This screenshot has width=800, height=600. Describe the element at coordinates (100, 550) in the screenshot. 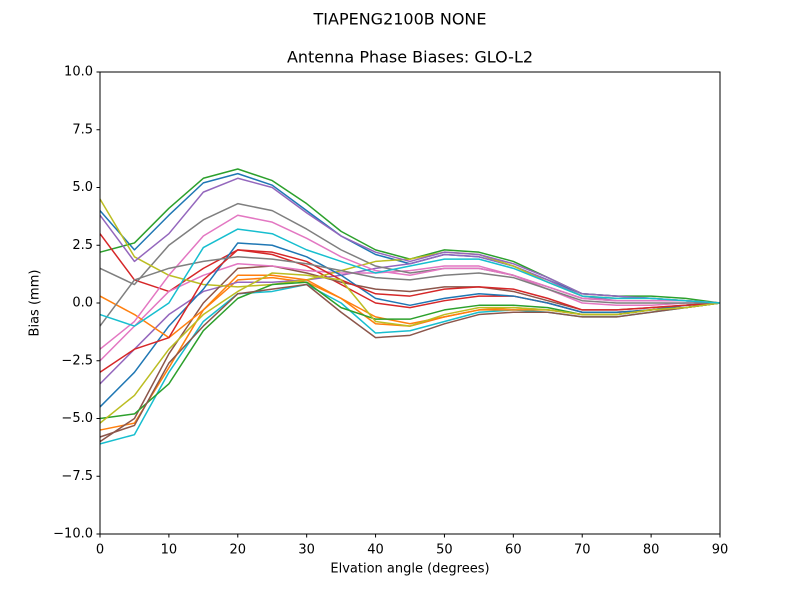

I see `x-tick-label: 0` at that location.